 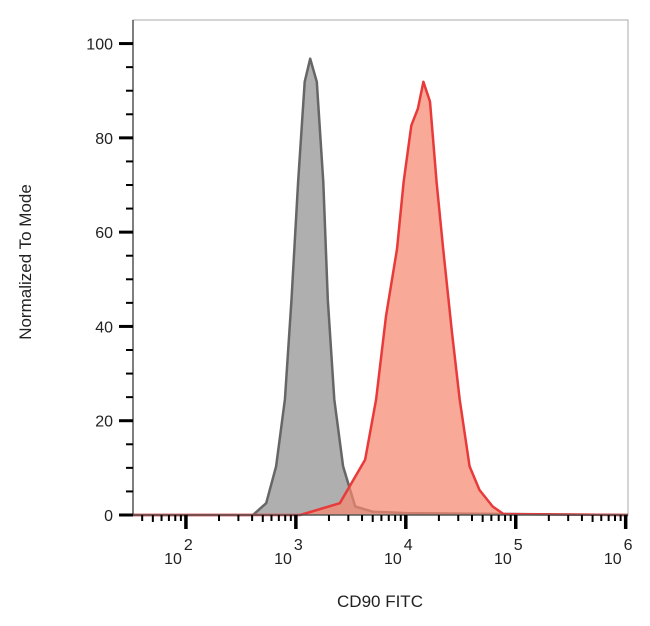 What do you see at coordinates (188, 545) in the screenshot?
I see `x-tick-exponent: 2` at bounding box center [188, 545].